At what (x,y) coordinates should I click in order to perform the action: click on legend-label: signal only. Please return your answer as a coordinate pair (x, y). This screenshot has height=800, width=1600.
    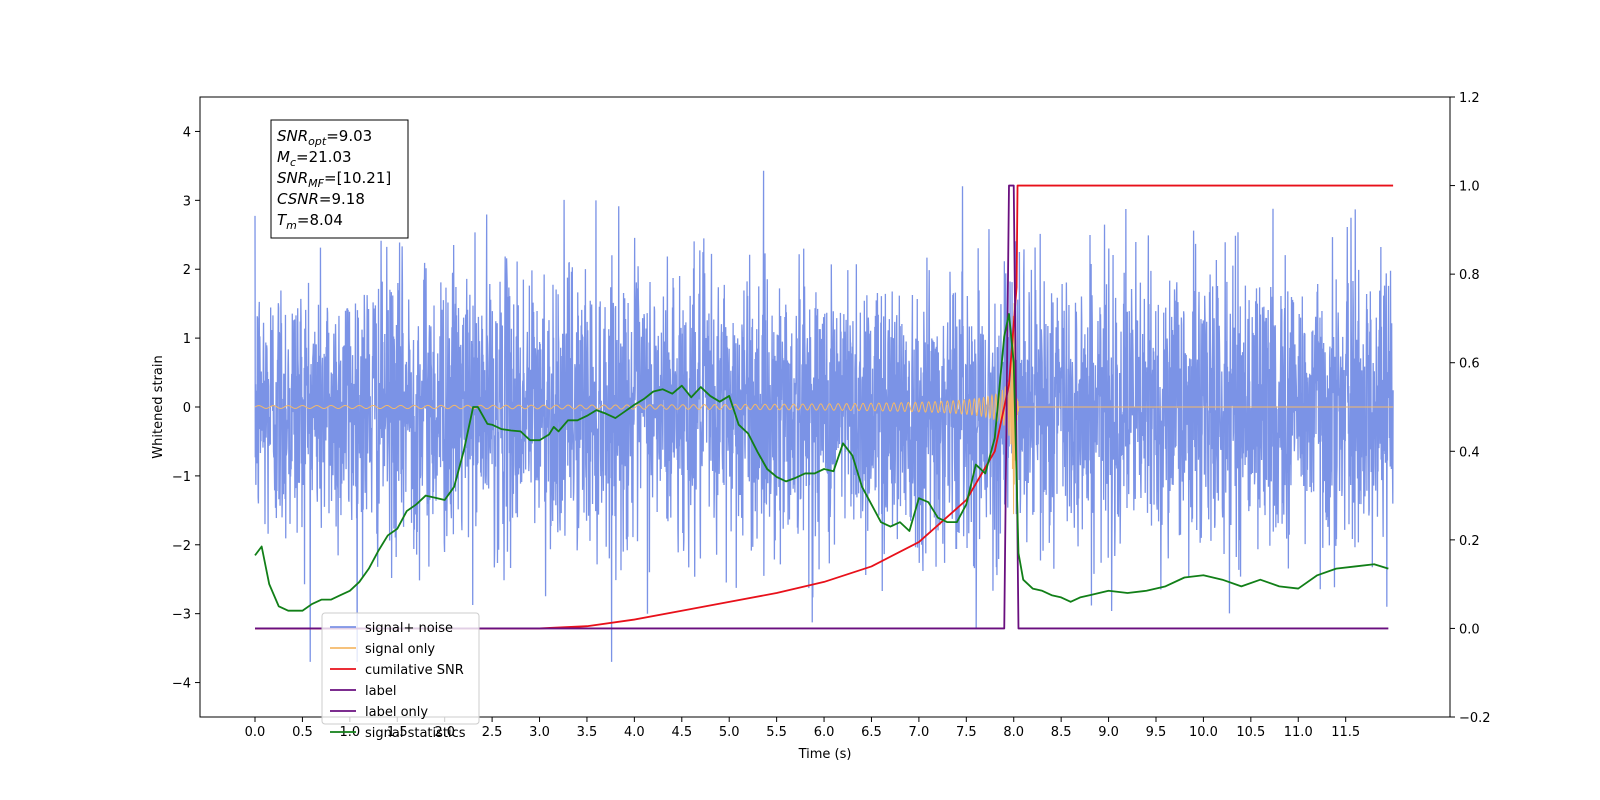
    Looking at the image, I should click on (400, 649).